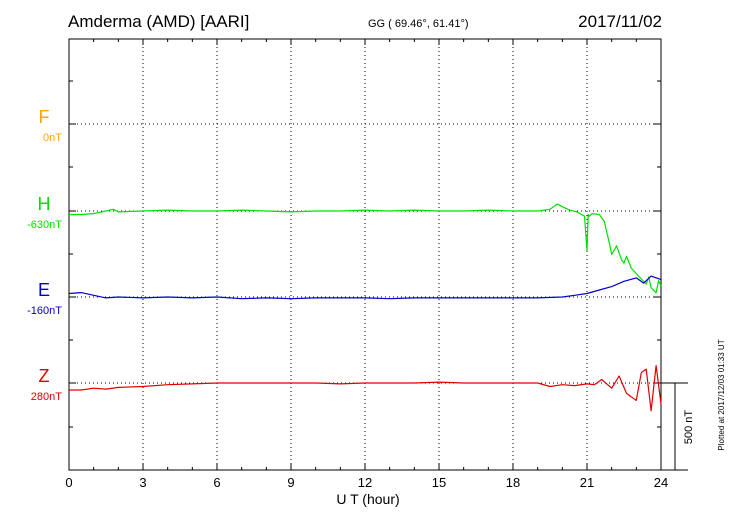 Image resolution: width=730 pixels, height=520 pixels. Describe the element at coordinates (44, 311) in the screenshot. I see `series-baseline-E: -160nT` at that location.